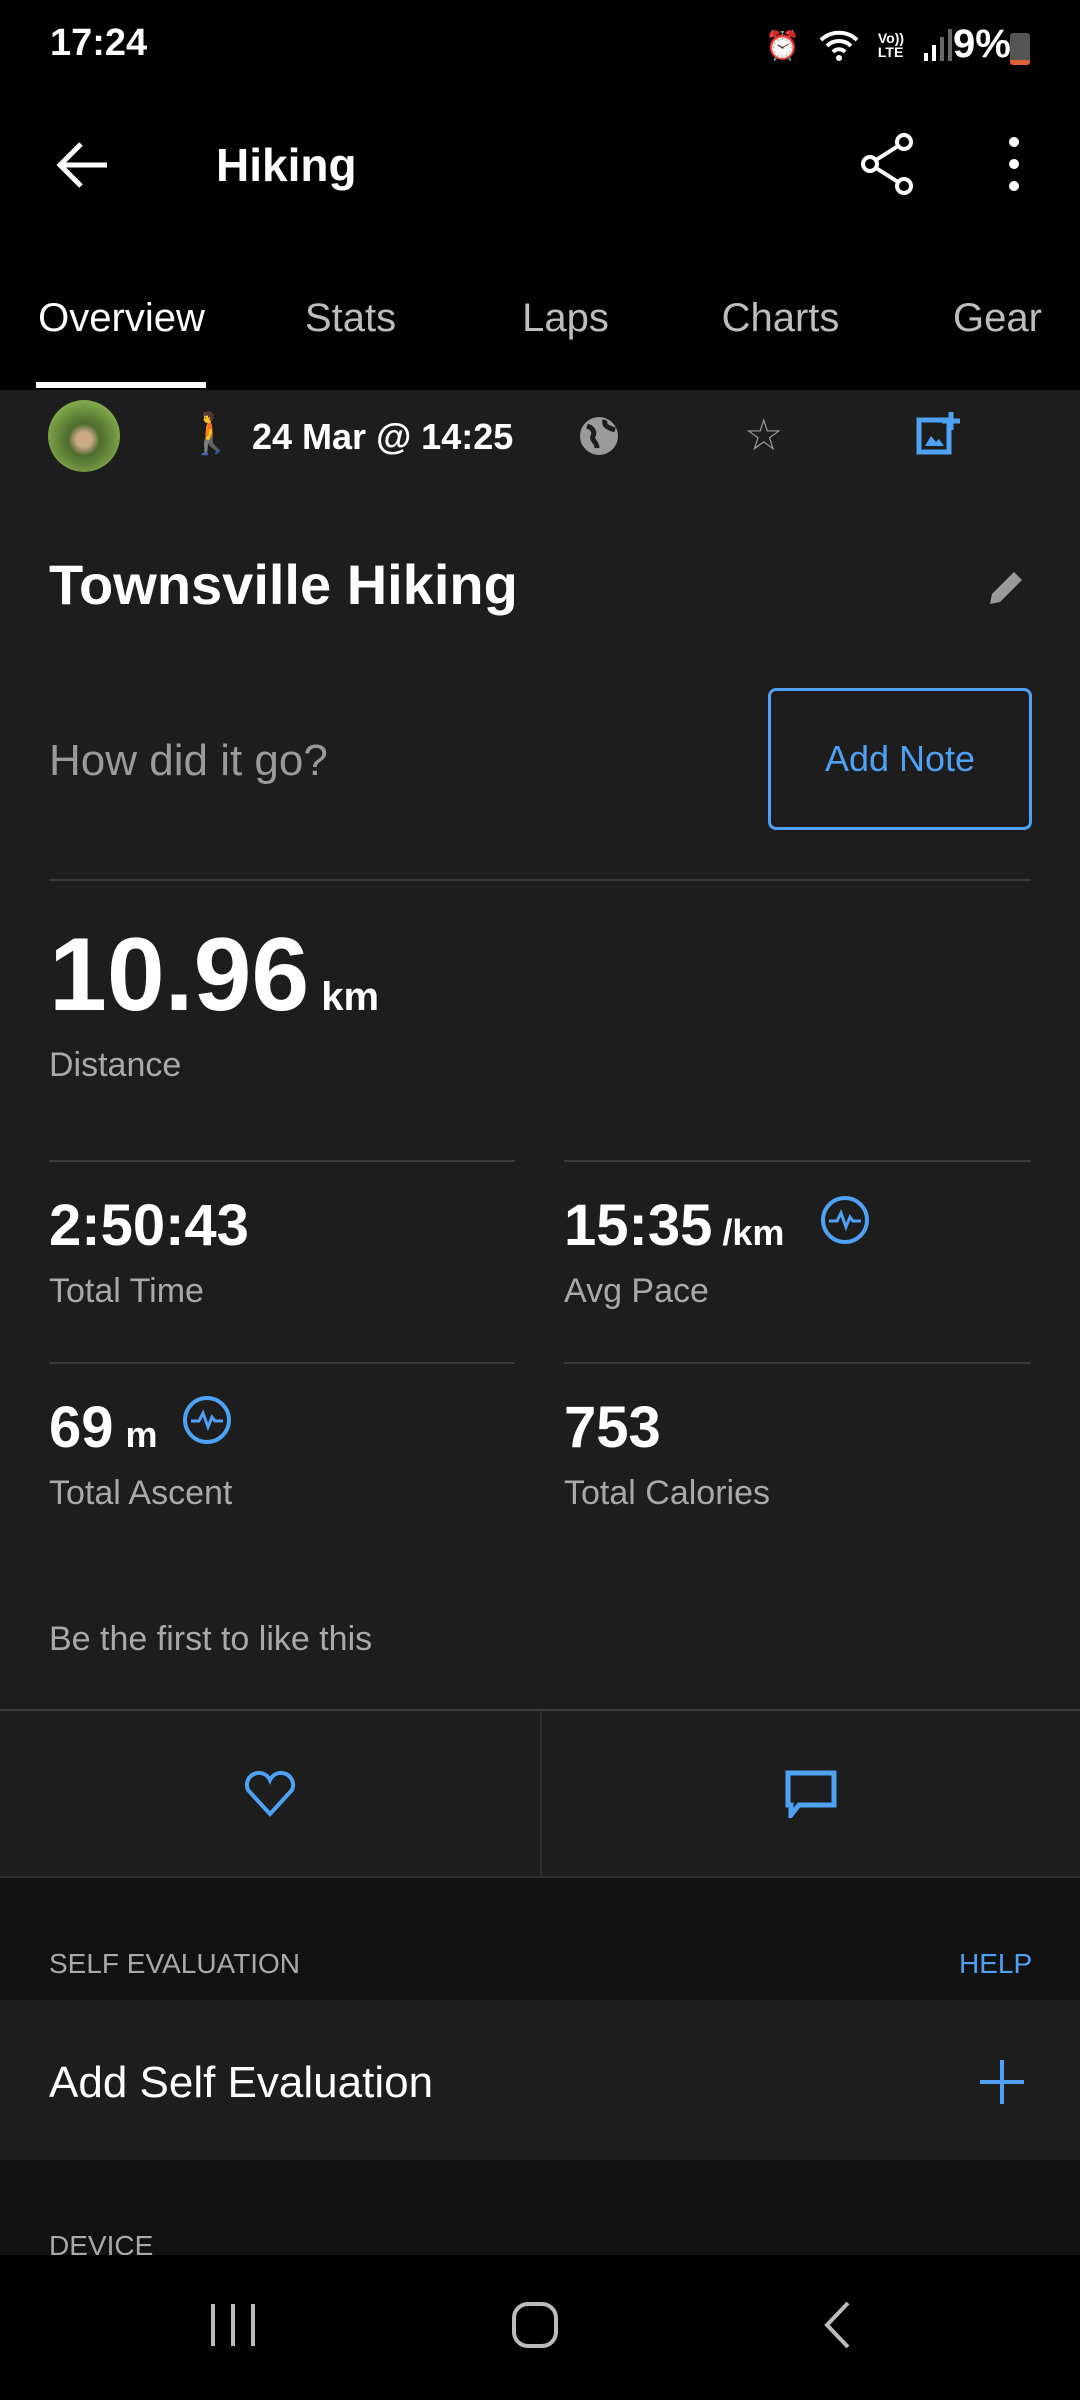  I want to click on tab-gear: Gear, so click(997, 318).